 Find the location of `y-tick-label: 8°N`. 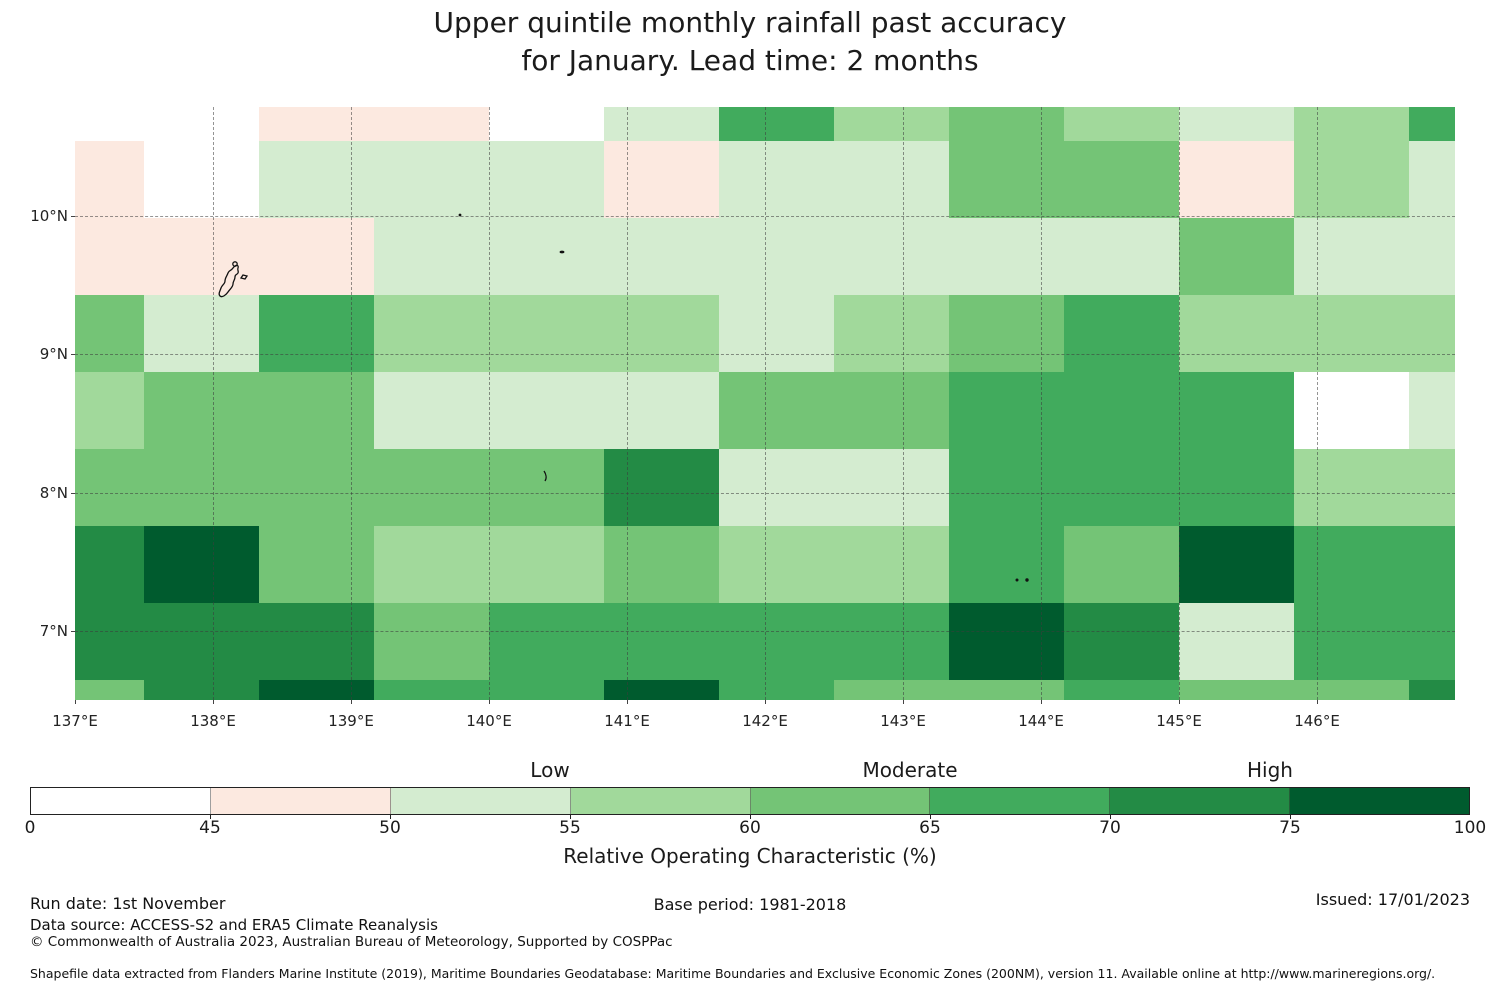

y-tick-label: 8°N is located at coordinates (53, 492).